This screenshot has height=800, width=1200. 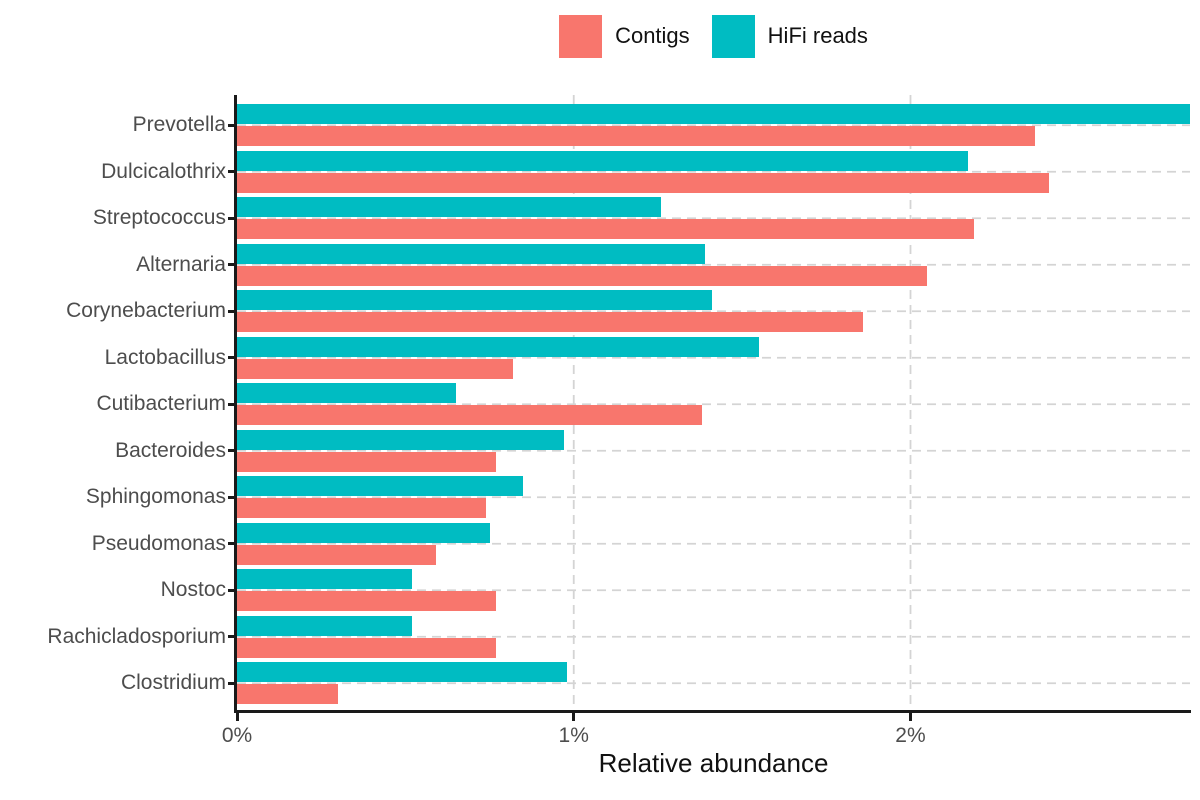 I want to click on bar-contigs-cutibacterium, so click(x=469, y=415).